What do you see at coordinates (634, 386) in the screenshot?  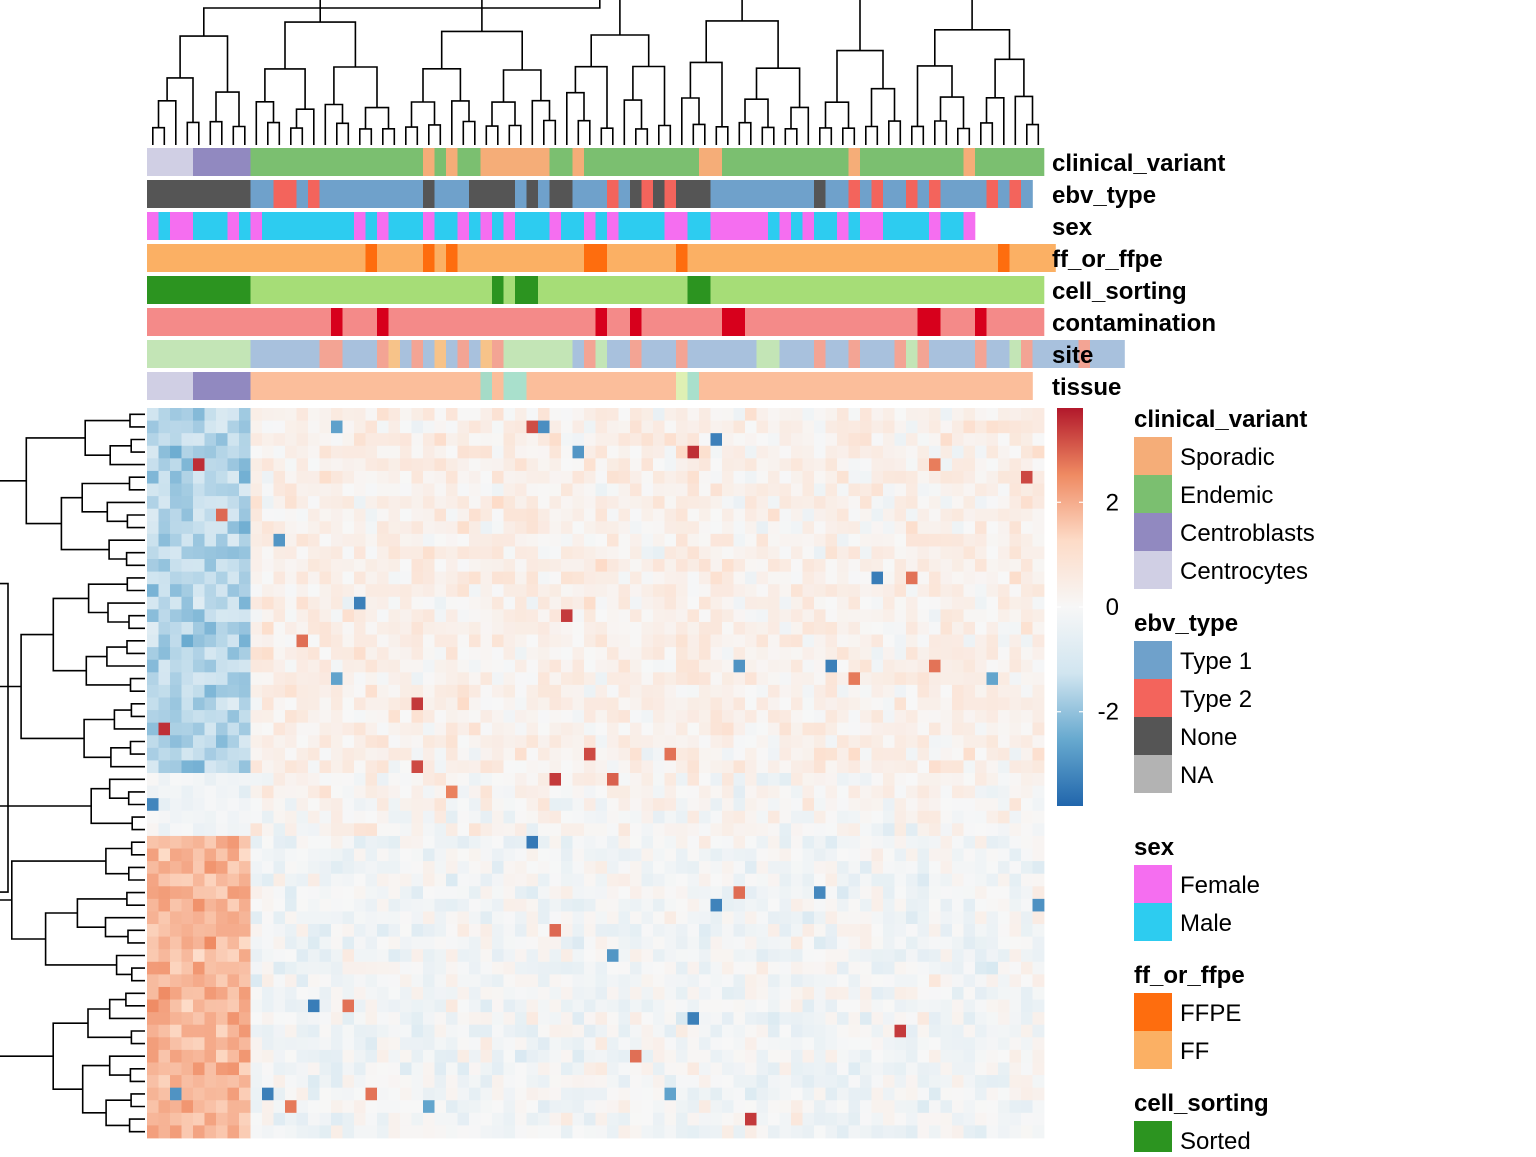 I see `annotation-track-tissue: tissue` at bounding box center [634, 386].